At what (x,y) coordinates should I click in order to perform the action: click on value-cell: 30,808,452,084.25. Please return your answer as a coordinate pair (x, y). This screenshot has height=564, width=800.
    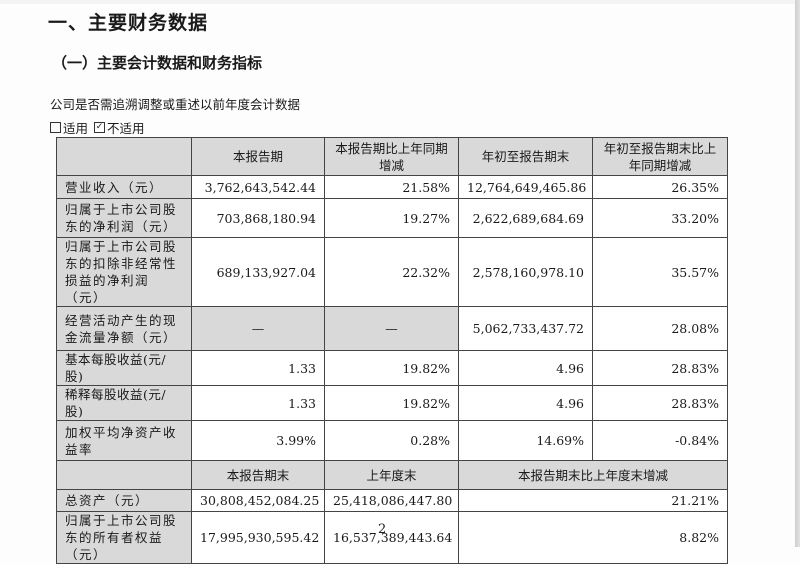
    Looking at the image, I should click on (258, 500).